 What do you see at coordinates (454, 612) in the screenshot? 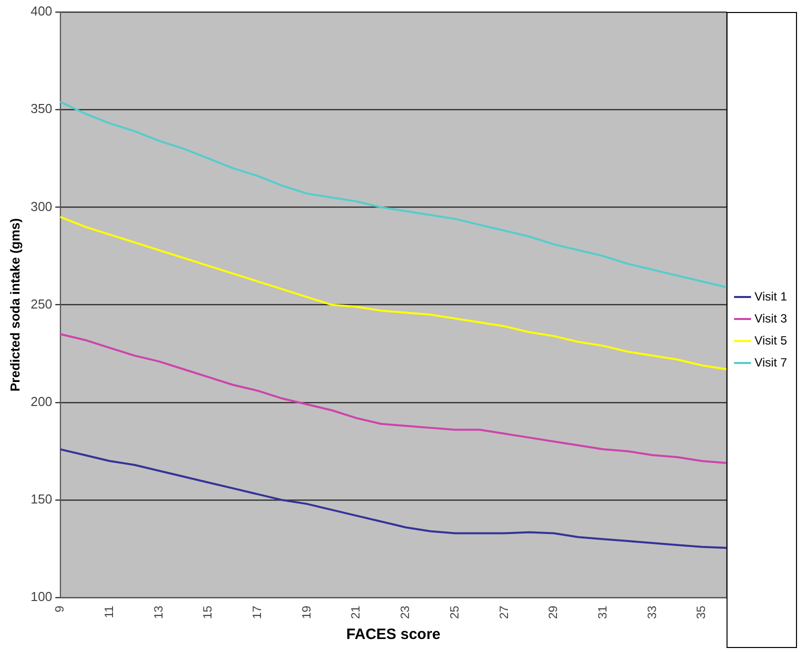
I see `x-tick-label: 25` at bounding box center [454, 612].